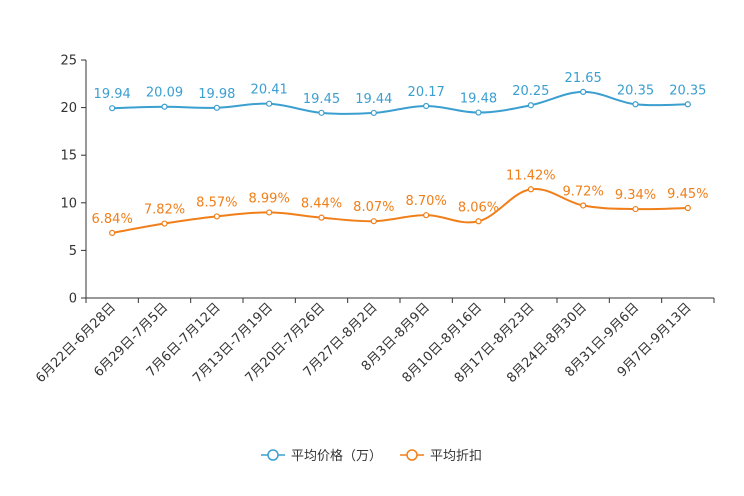 This screenshot has height=496, width=744. Describe the element at coordinates (530, 91) in the screenshot. I see `data-label: 20.25` at that location.